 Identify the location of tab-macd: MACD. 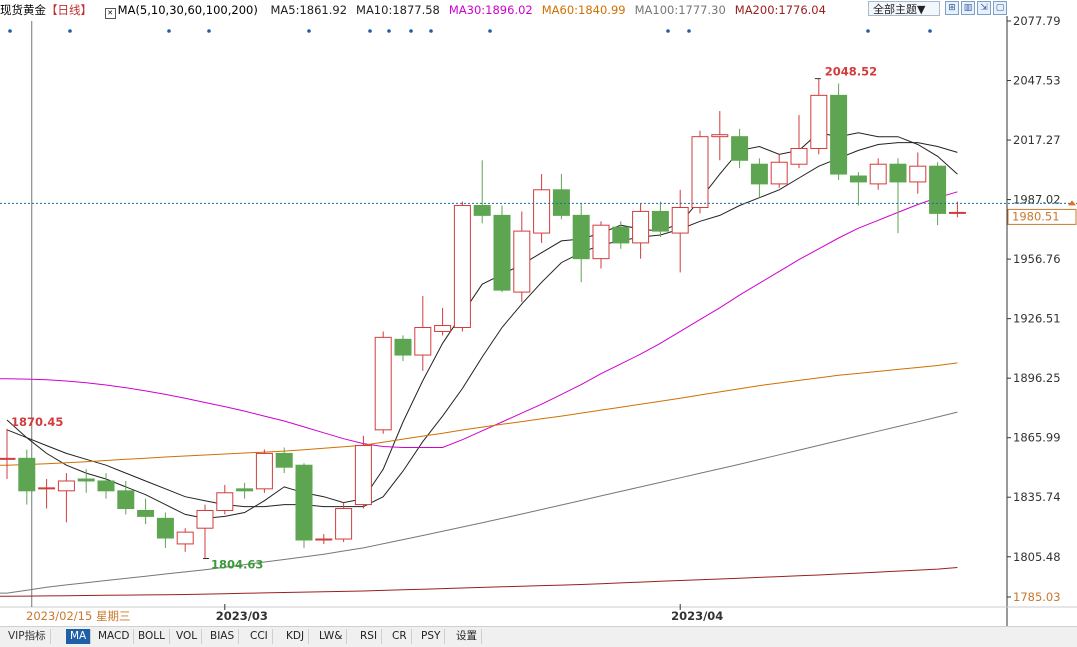
(114, 636).